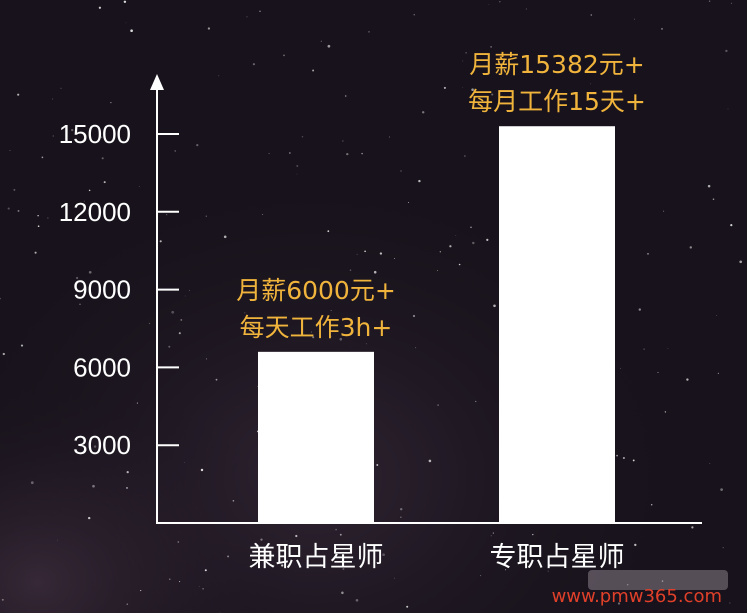 Image resolution: width=747 pixels, height=613 pixels. Describe the element at coordinates (95, 134) in the screenshot. I see `y-tick-label: 15000` at that location.